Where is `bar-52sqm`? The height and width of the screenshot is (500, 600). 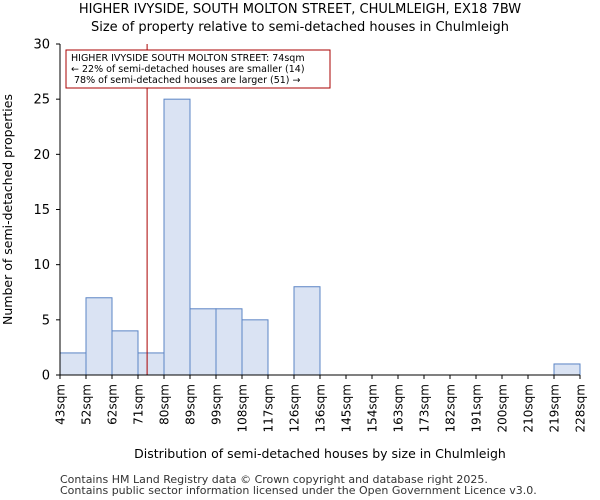
bar-52sqm is located at coordinates (99, 336).